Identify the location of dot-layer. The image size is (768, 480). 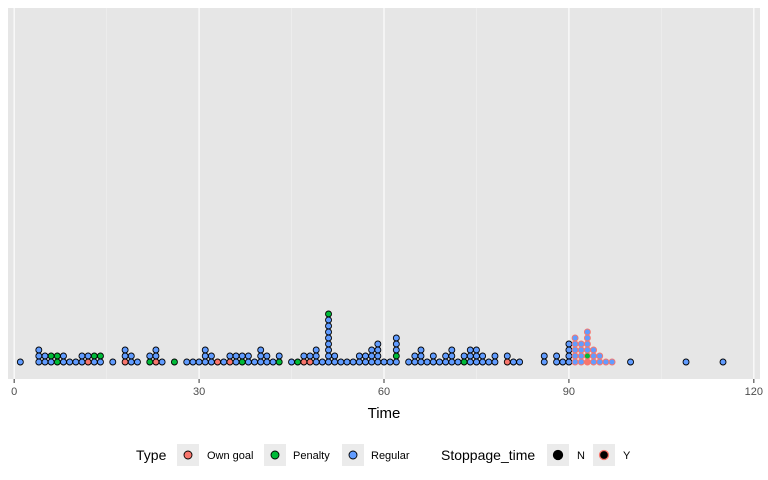
(371, 338).